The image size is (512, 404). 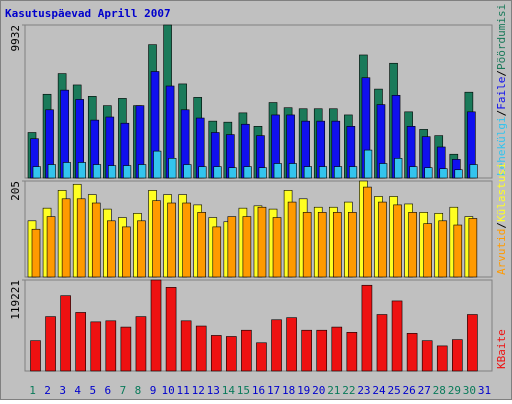 What do you see at coordinates (439, 390) in the screenshot?
I see `x-tick-label: 28` at bounding box center [439, 390].